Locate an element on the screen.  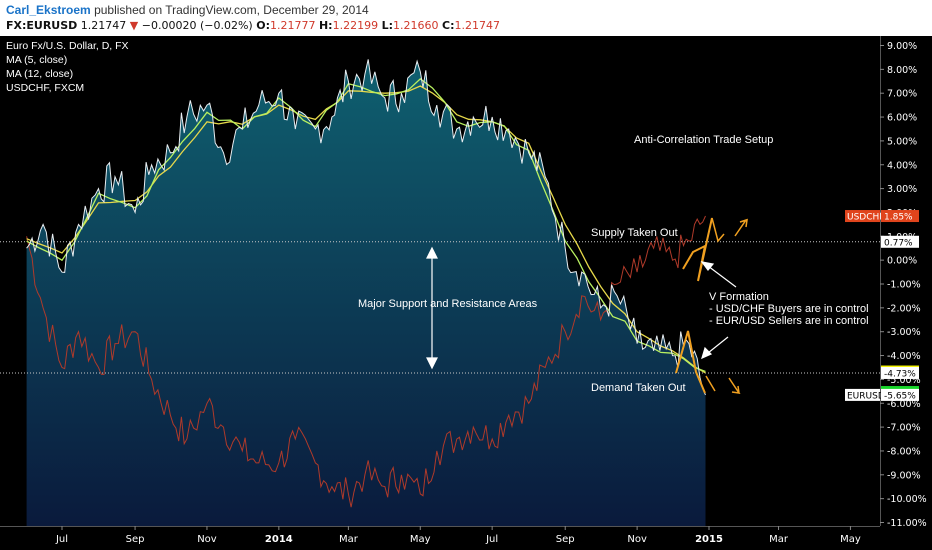
price-badge-name: USDCHF is located at coordinates (865, 218).